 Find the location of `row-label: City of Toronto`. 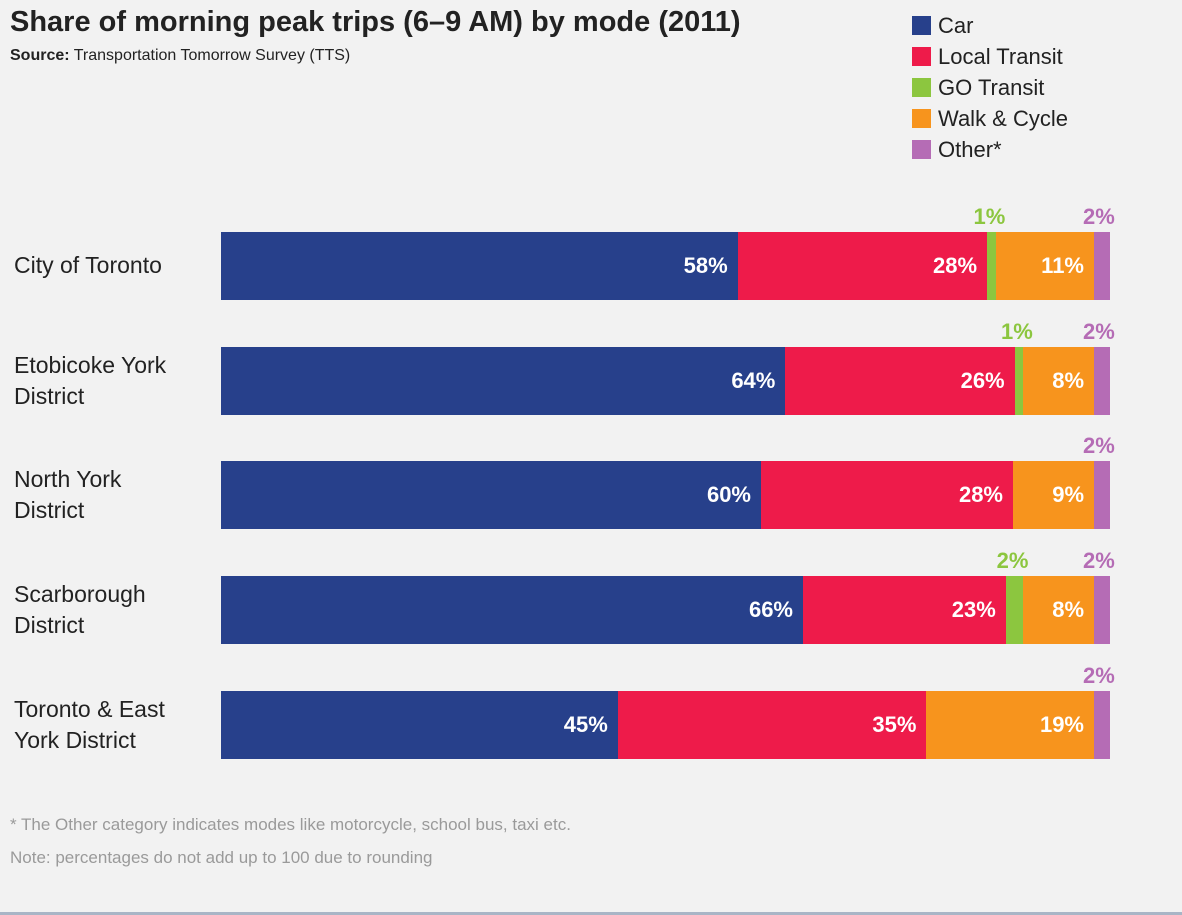

row-label: City of Toronto is located at coordinates (114, 265).